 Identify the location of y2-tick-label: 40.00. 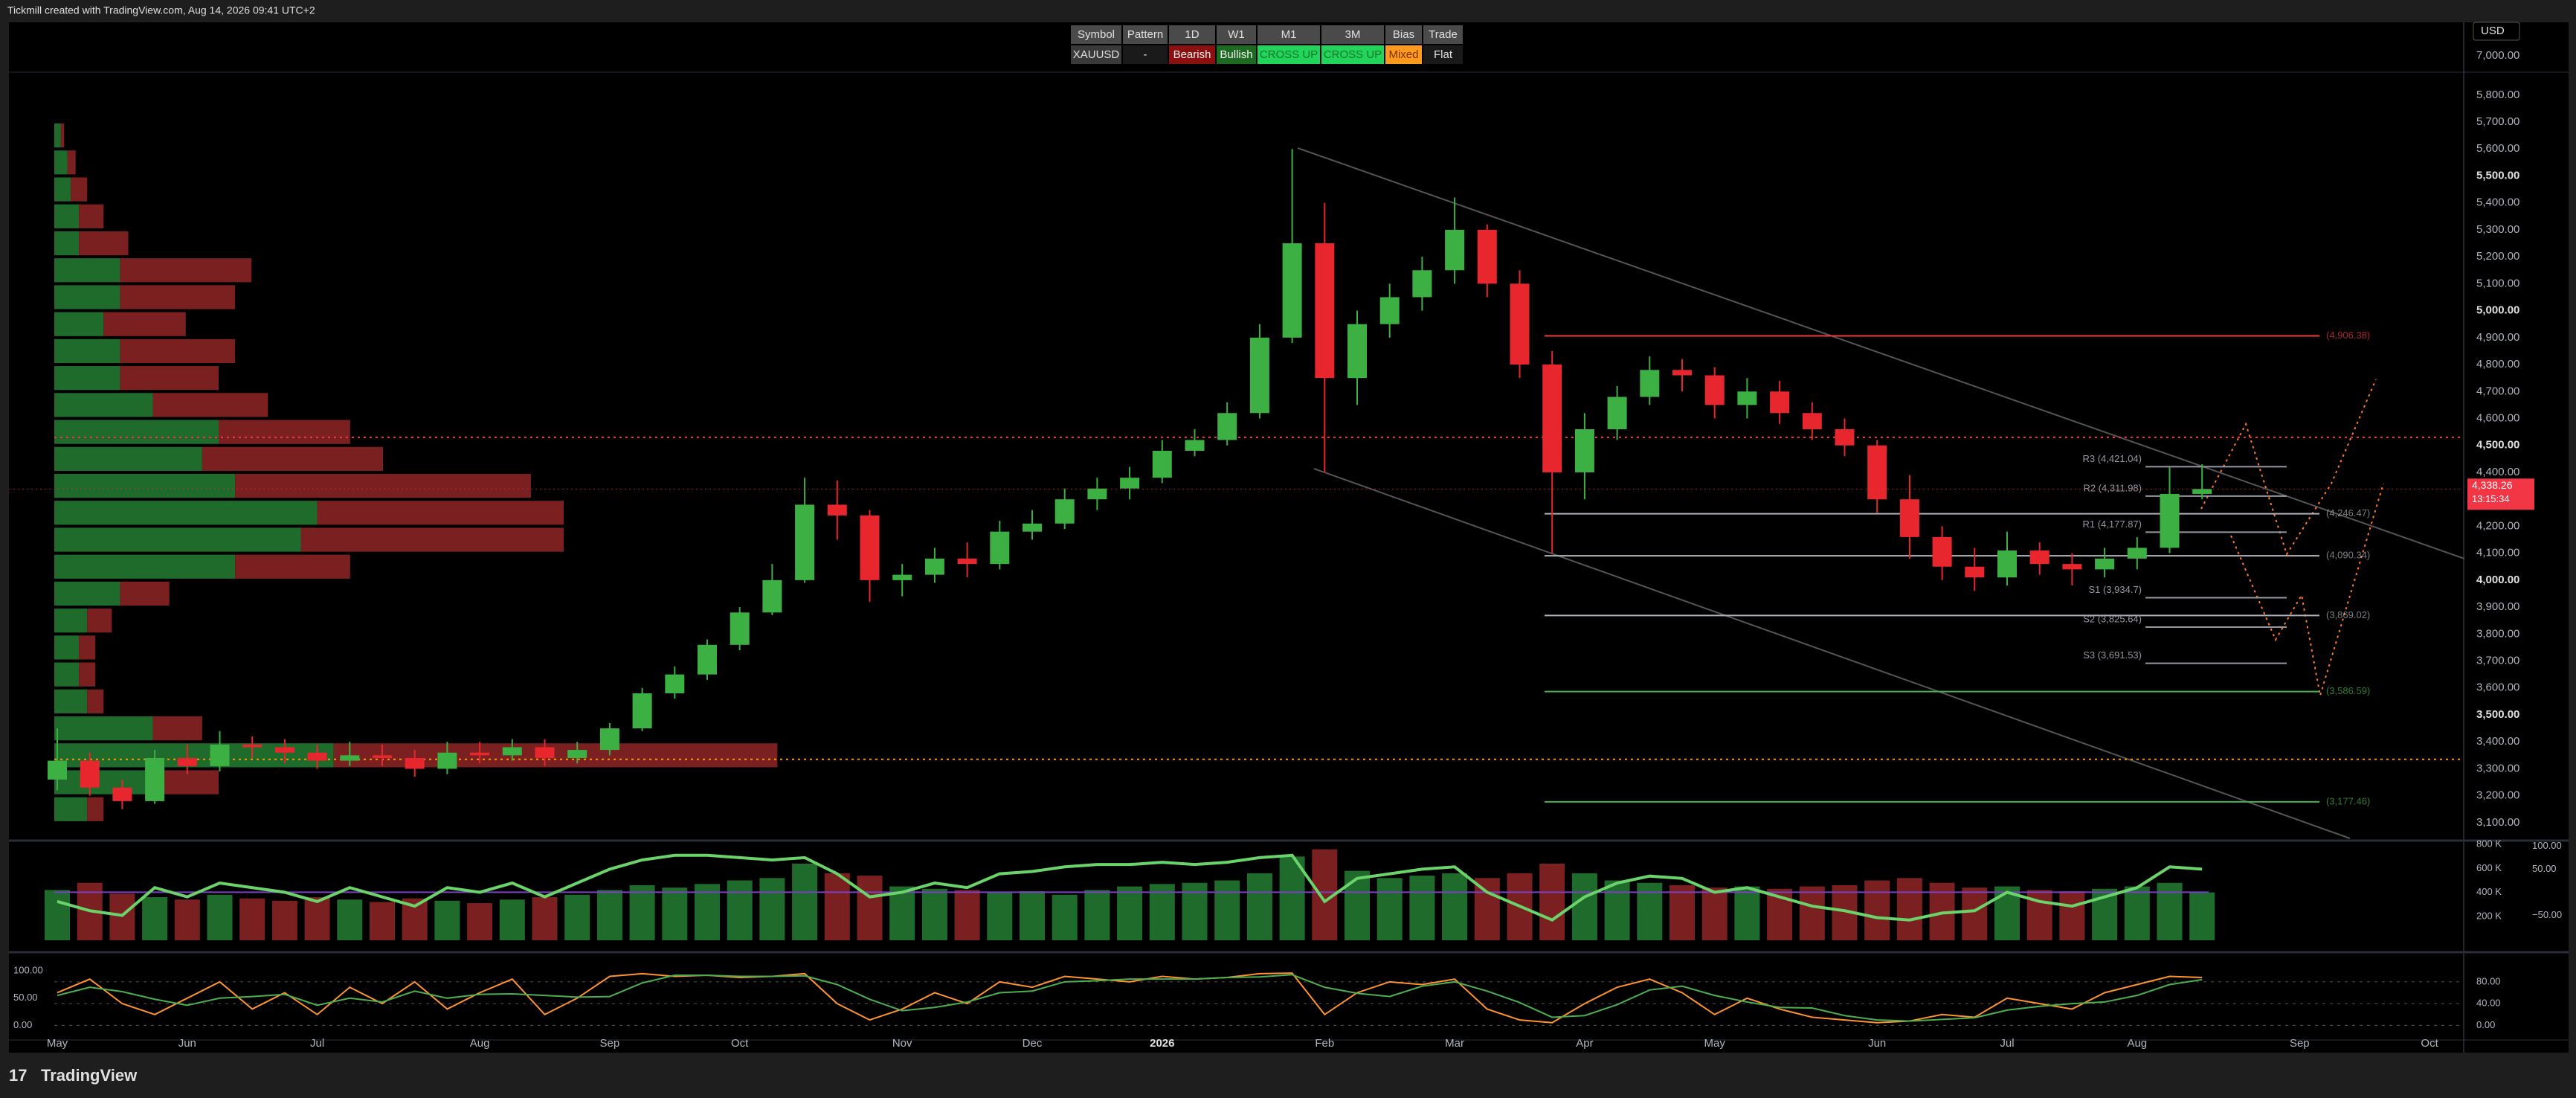
(2488, 1003).